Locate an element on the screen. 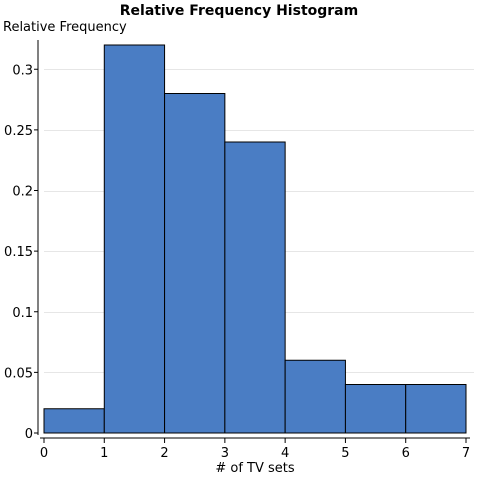  y-tick-label: 0.2 is located at coordinates (22, 192).